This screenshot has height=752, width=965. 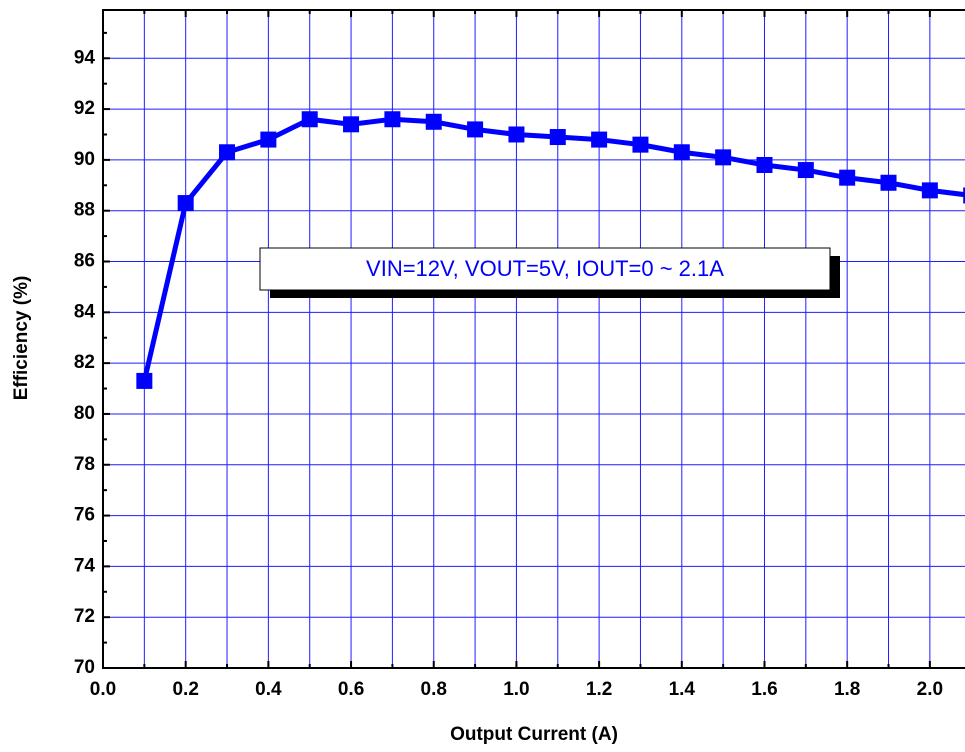 What do you see at coordinates (84, 464) in the screenshot?
I see `y-tick-label: 78` at bounding box center [84, 464].